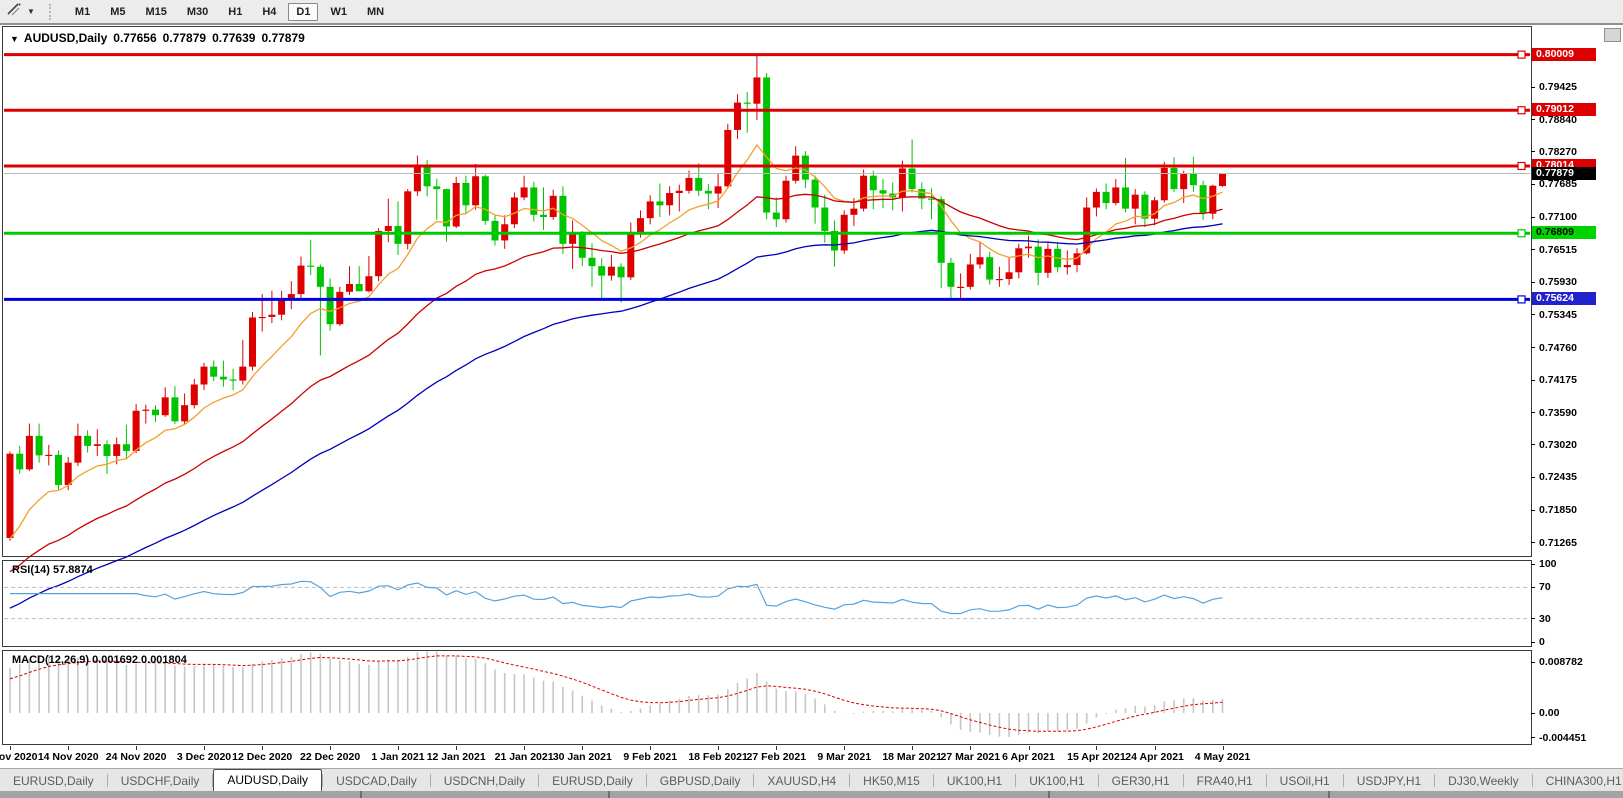 This screenshot has width=1623, height=798. What do you see at coordinates (1612, 35) in the screenshot?
I see `axis-corner-button` at bounding box center [1612, 35].